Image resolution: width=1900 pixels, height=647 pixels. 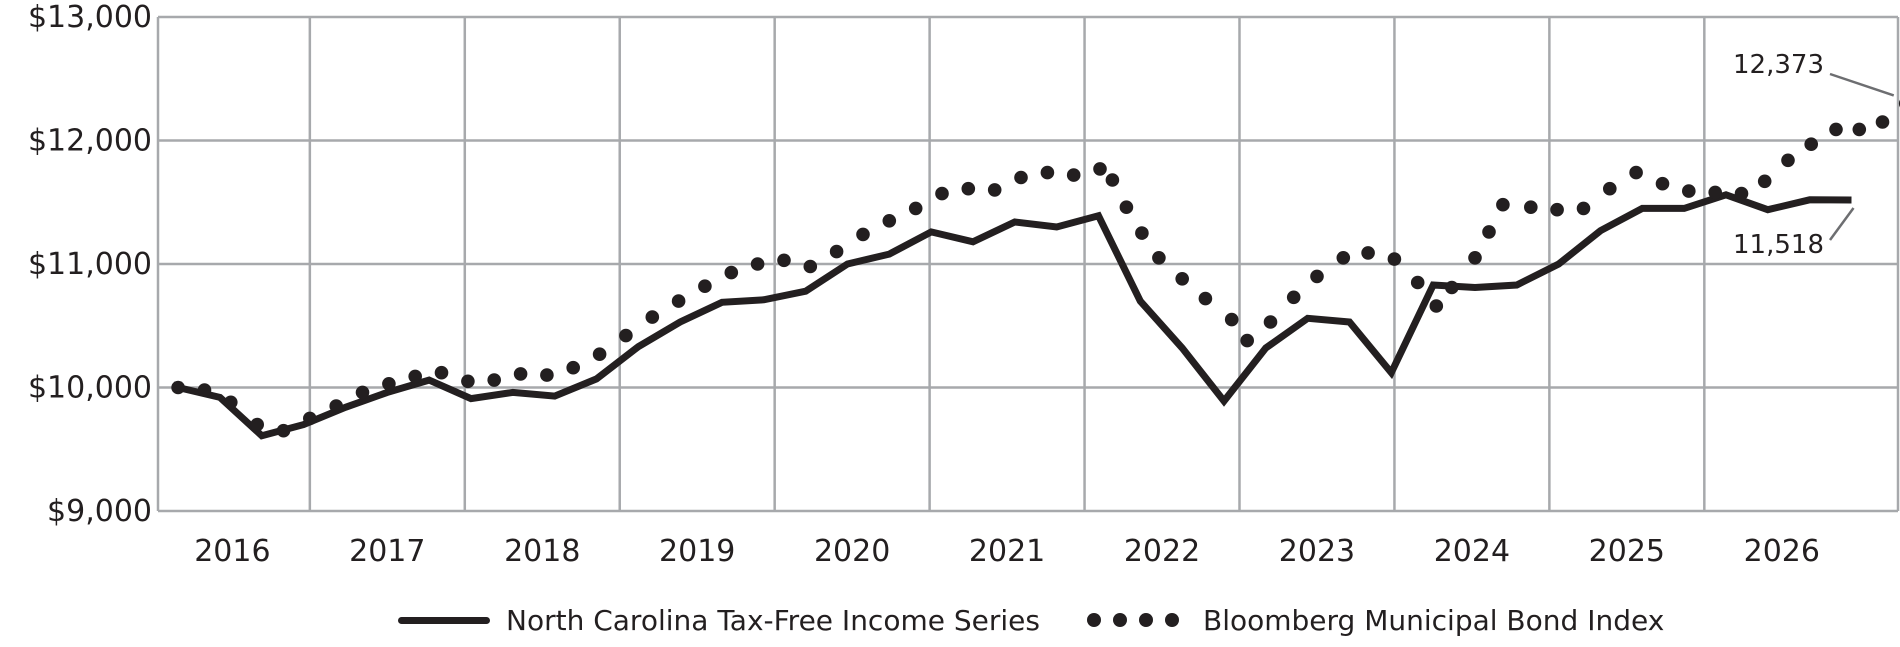 What do you see at coordinates (99, 511) in the screenshot?
I see `y-tick-label: $9,000` at bounding box center [99, 511].